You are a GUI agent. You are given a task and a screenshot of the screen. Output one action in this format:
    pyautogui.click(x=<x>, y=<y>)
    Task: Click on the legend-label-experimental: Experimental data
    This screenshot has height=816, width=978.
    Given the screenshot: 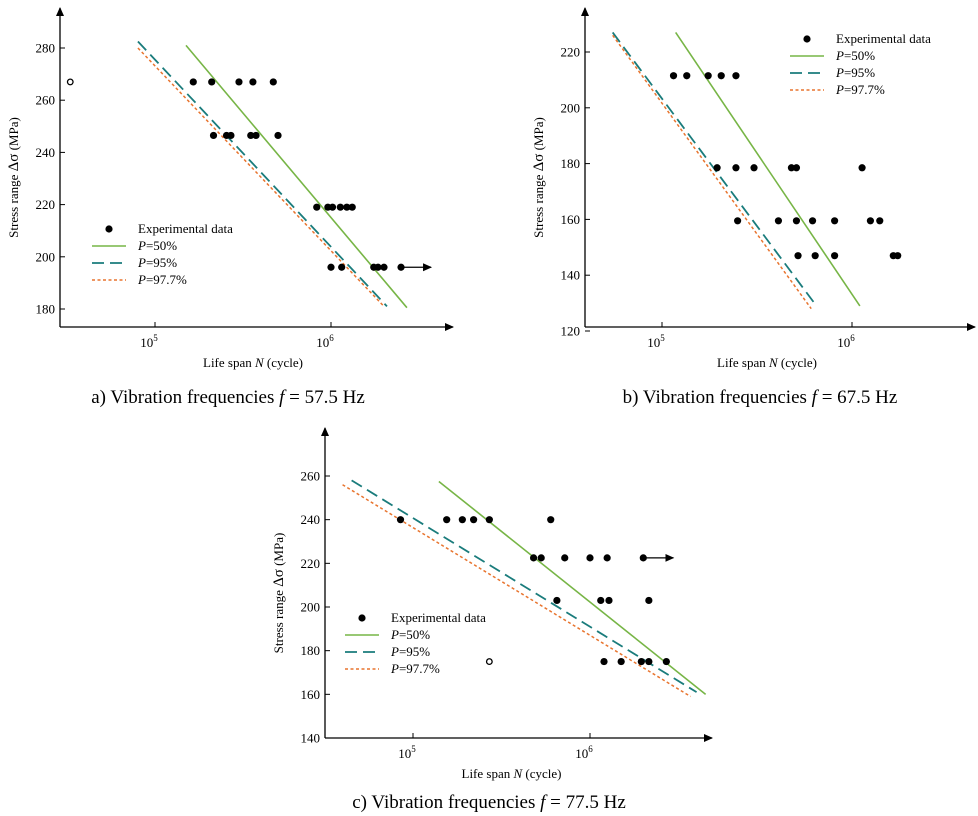 What is the action you would take?
    pyautogui.click(x=185, y=228)
    